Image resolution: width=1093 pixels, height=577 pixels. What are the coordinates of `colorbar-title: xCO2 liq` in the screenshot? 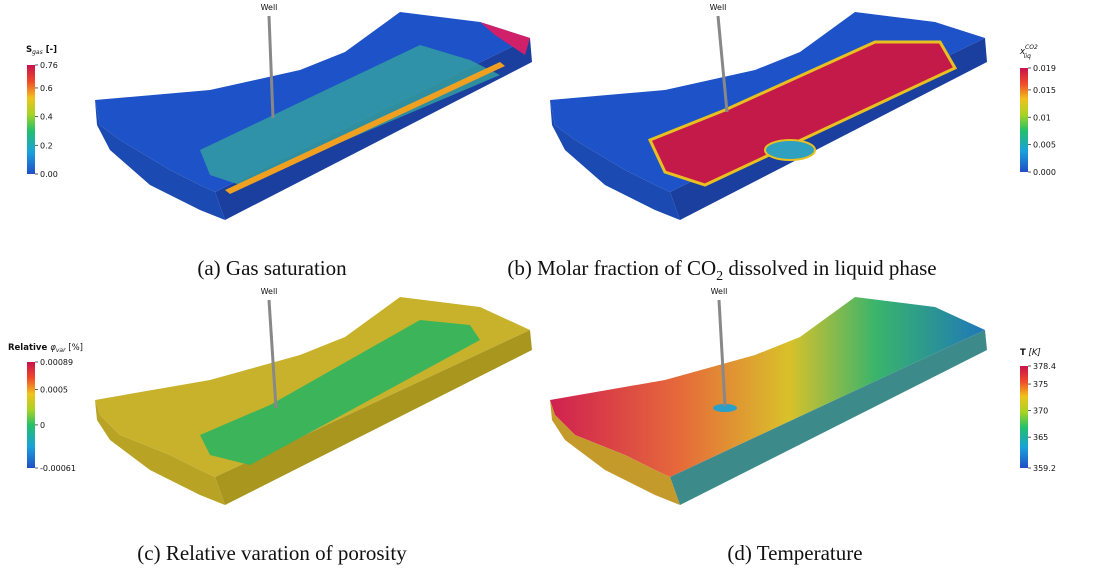 It's located at (1028, 52).